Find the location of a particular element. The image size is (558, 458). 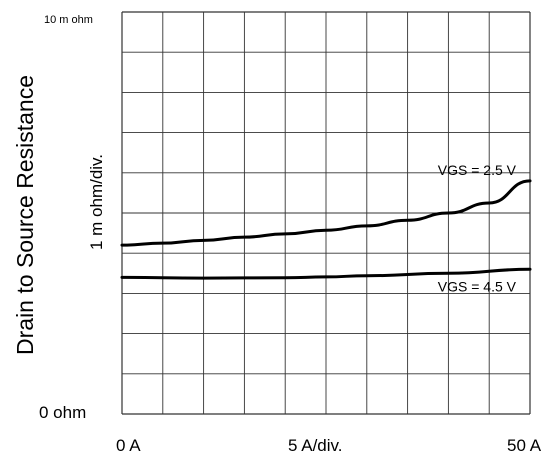

y-axis-label: Drain to Source Resistance is located at coordinates (25, 215).